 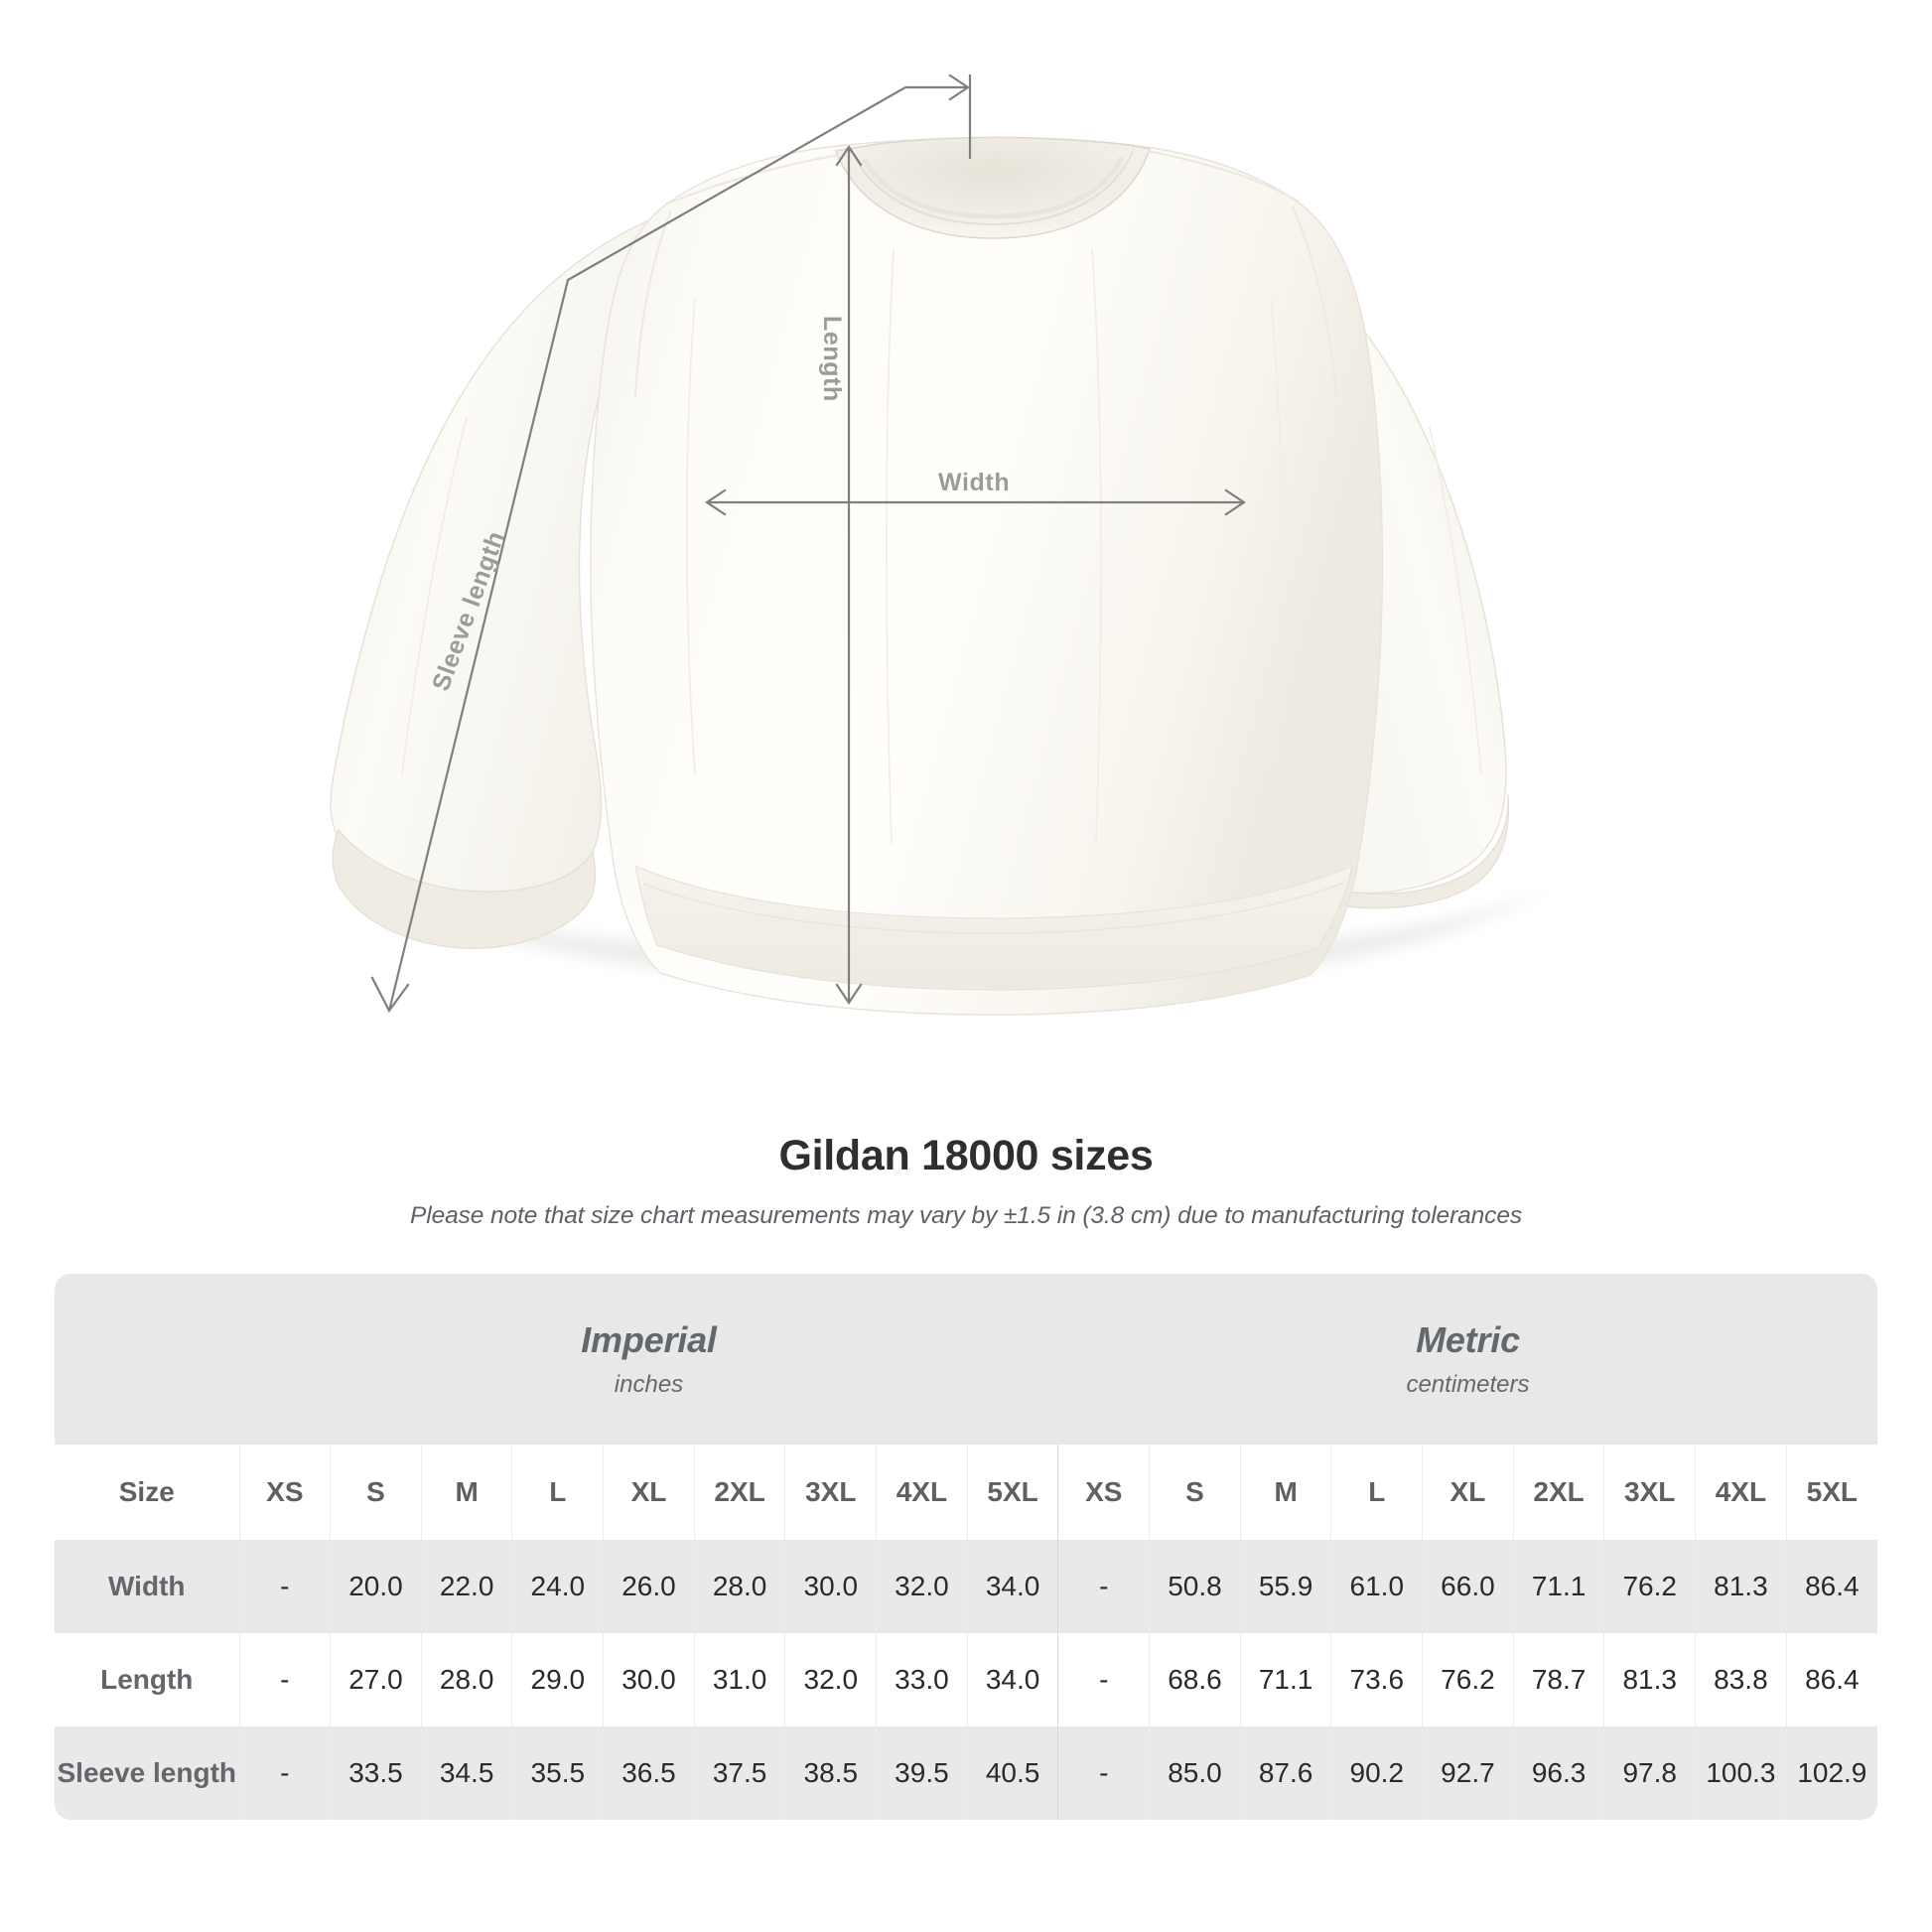 What do you see at coordinates (1195, 1587) in the screenshot?
I see `cell-width-metric-s: 50.8` at bounding box center [1195, 1587].